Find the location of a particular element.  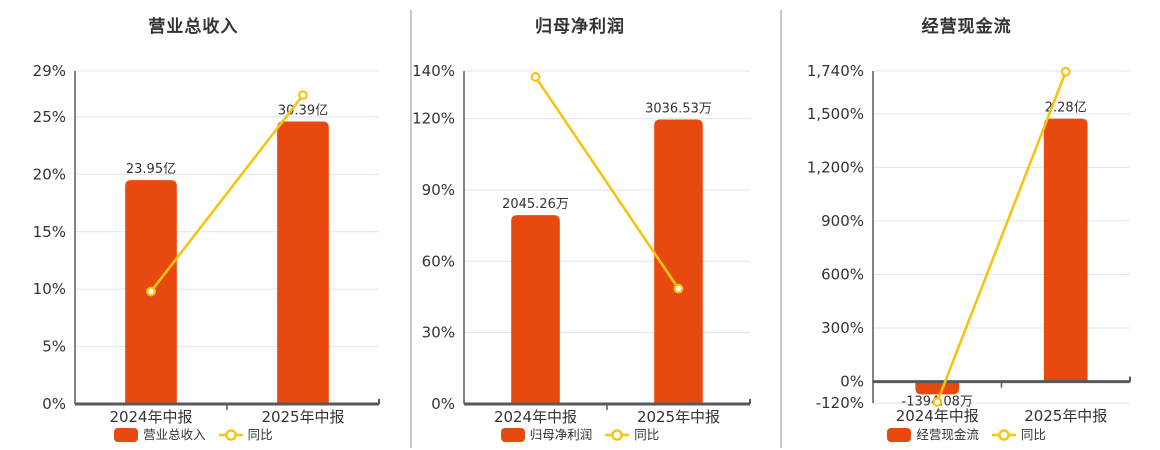

chart-title: 归母净利润 is located at coordinates (579, 27).